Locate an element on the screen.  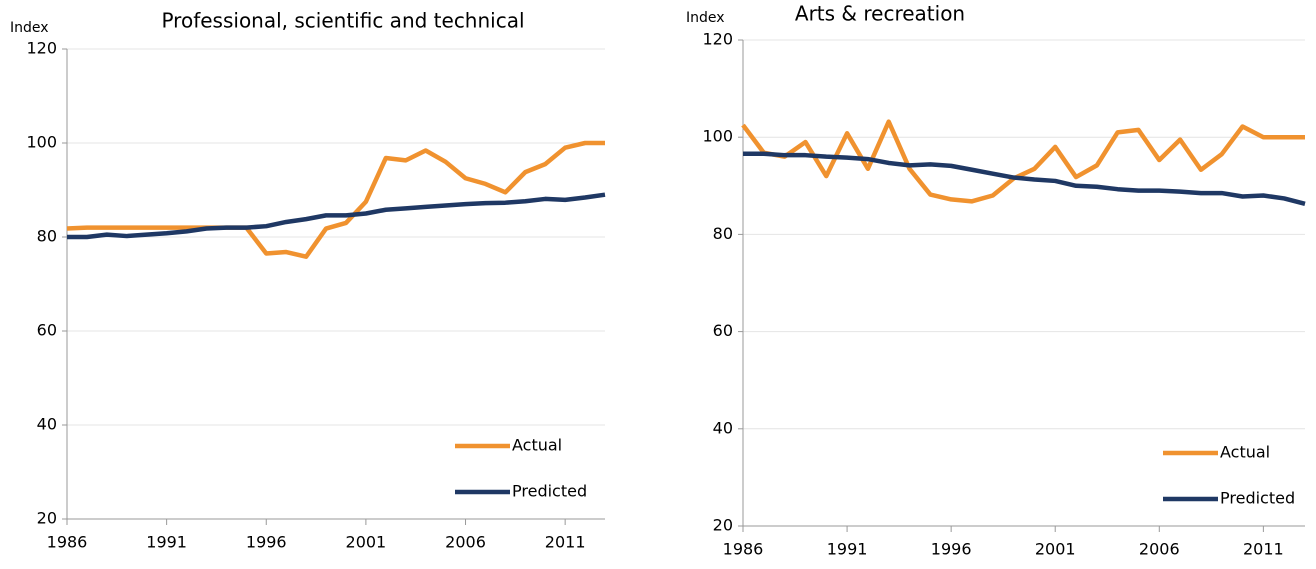
chart-title: Professional, scientific and technical is located at coordinates (342, 21).